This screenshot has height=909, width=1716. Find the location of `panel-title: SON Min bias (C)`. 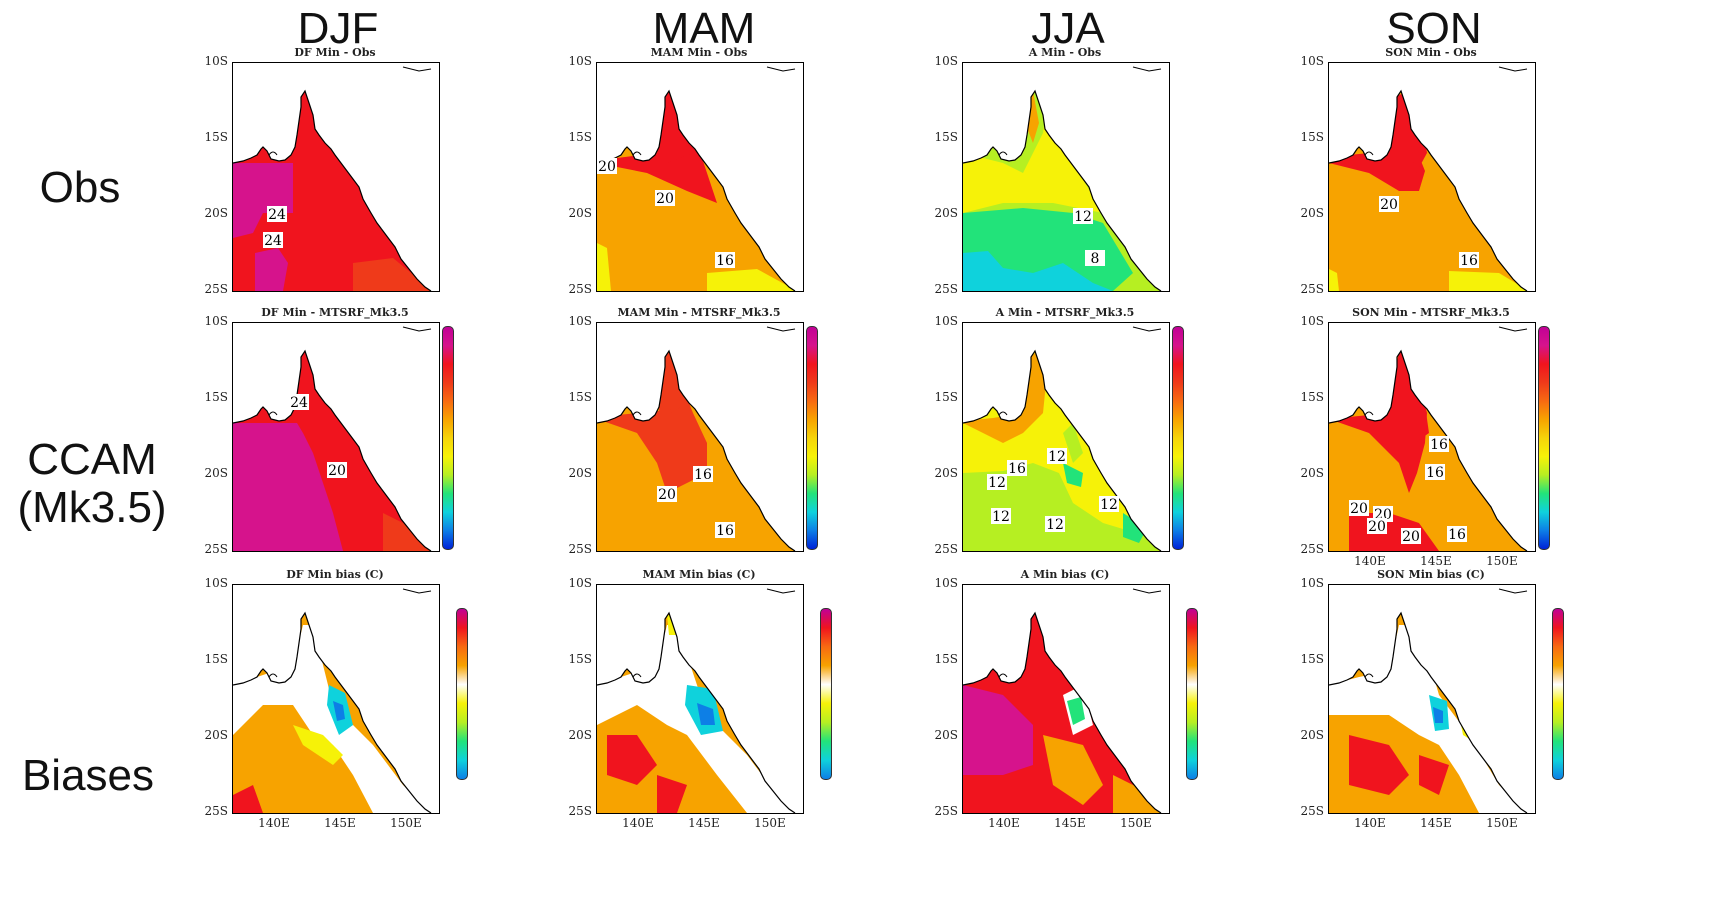

panel-title: SON Min bias (C) is located at coordinates (1431, 574).